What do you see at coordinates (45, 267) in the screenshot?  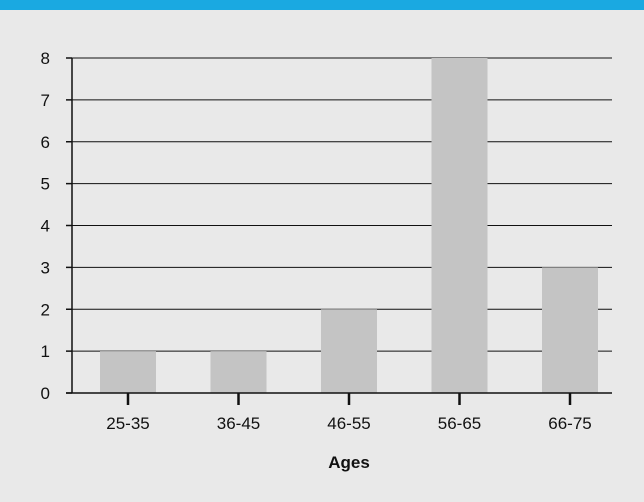 I see `y-tick-label: 3` at bounding box center [45, 267].